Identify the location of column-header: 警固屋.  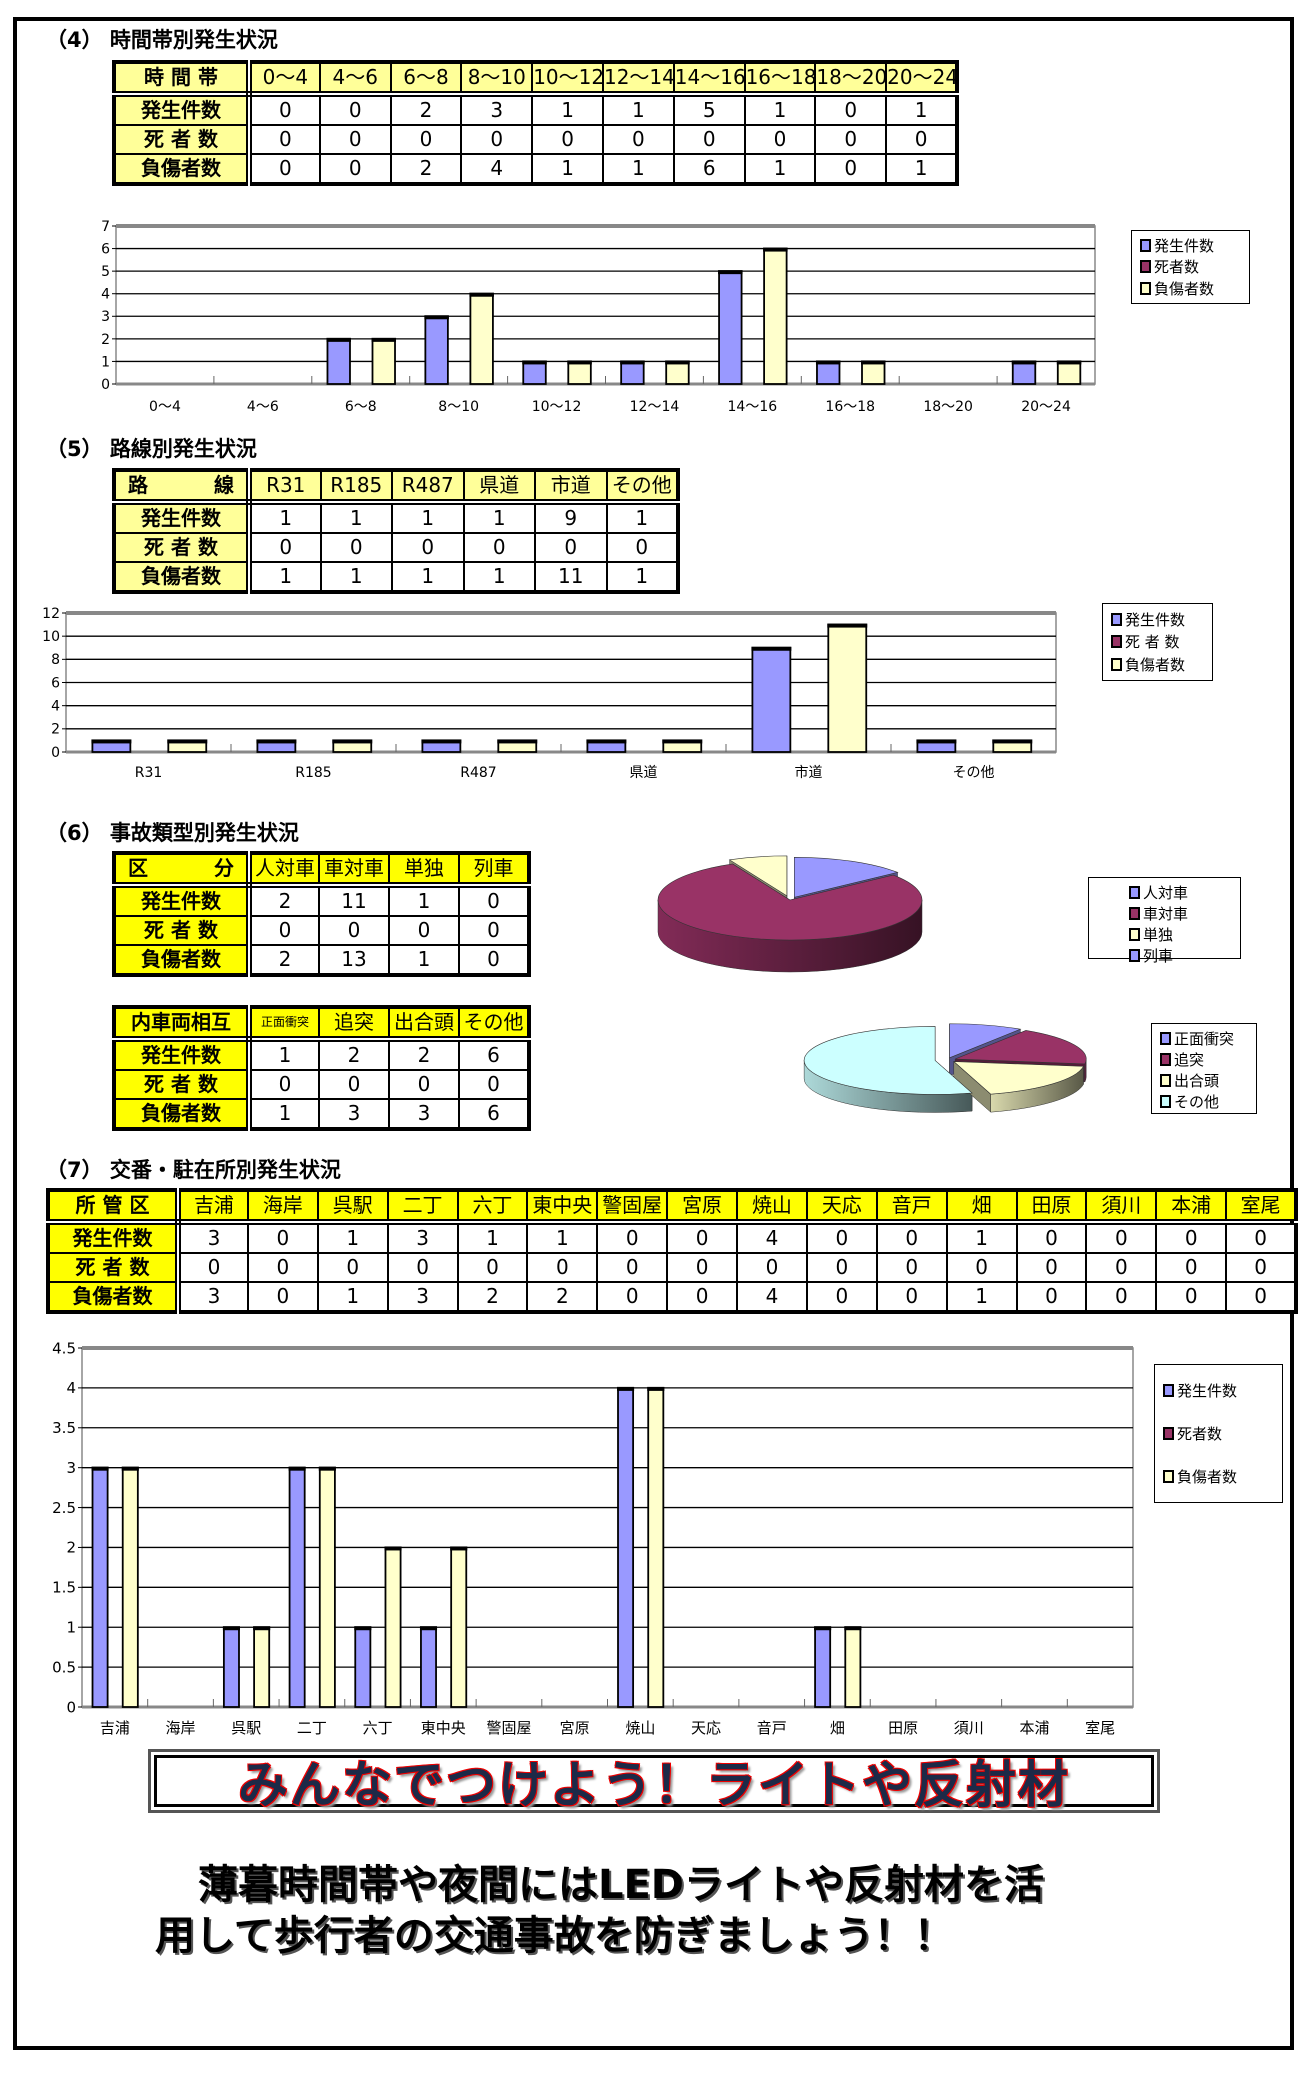
(632, 1207).